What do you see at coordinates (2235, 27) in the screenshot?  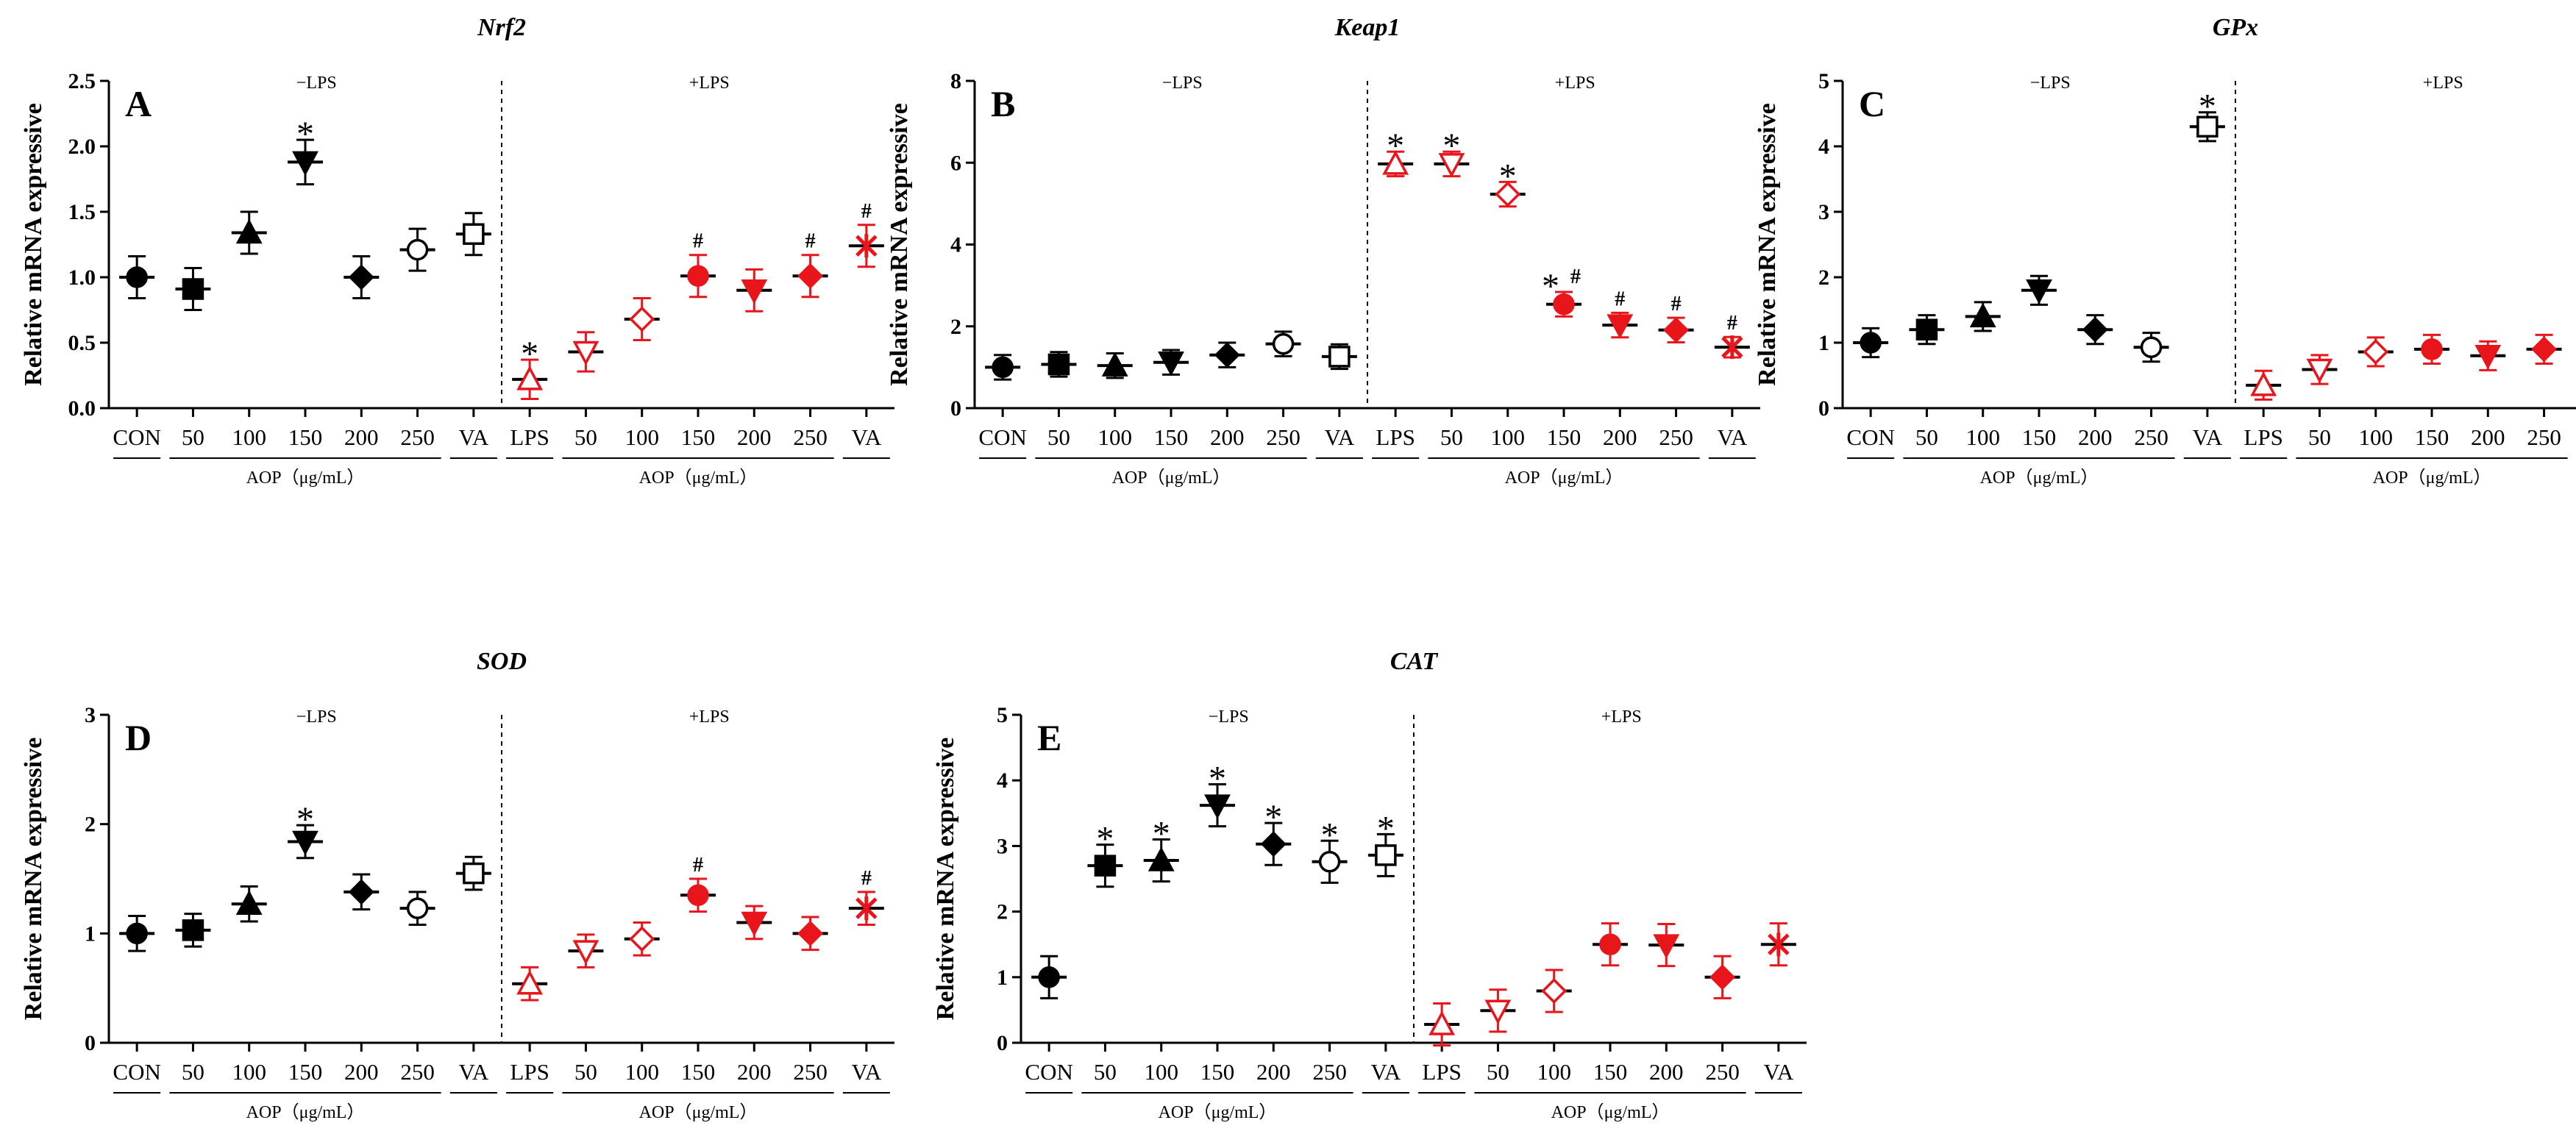 I see `chart-title: GPx` at bounding box center [2235, 27].